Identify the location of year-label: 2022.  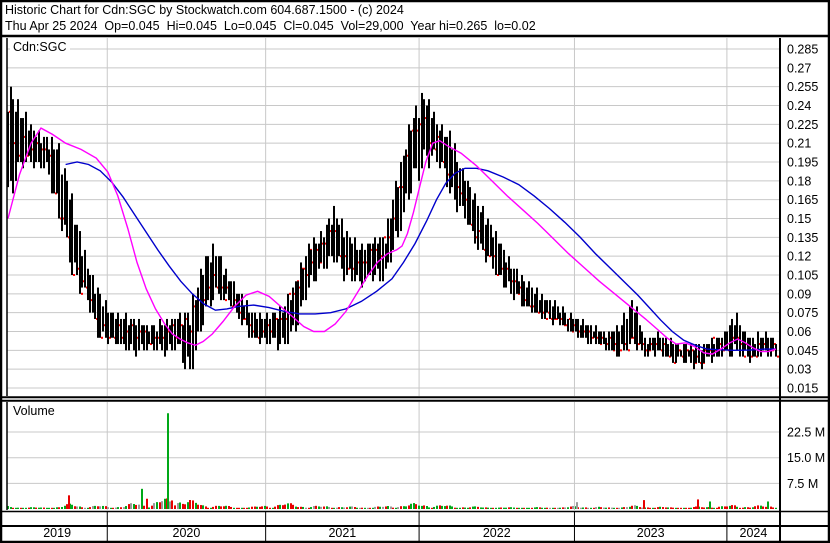
(497, 533).